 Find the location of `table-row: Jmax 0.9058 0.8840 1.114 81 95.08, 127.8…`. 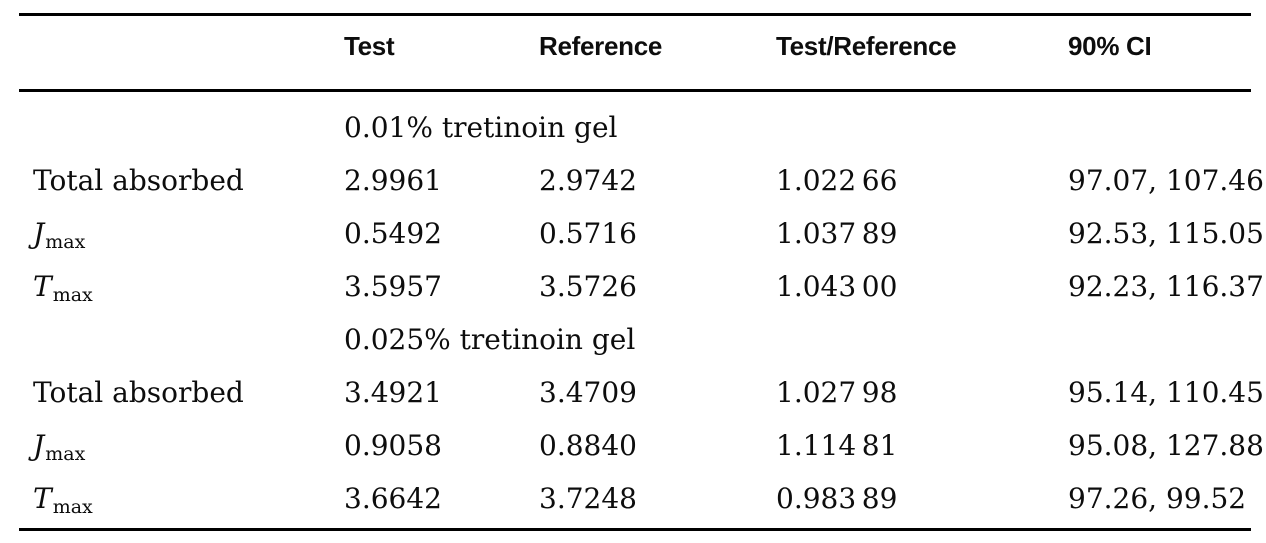

table-row: Jmax 0.9058 0.8840 1.114 81 95.08, 127.8… is located at coordinates (641, 445).